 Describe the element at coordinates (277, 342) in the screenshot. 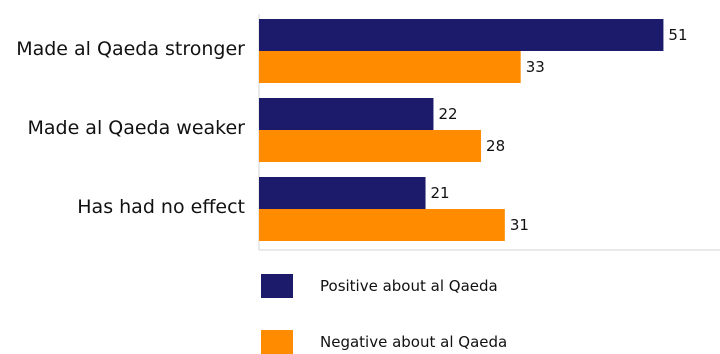

I see `legend-swatch-negative` at that location.